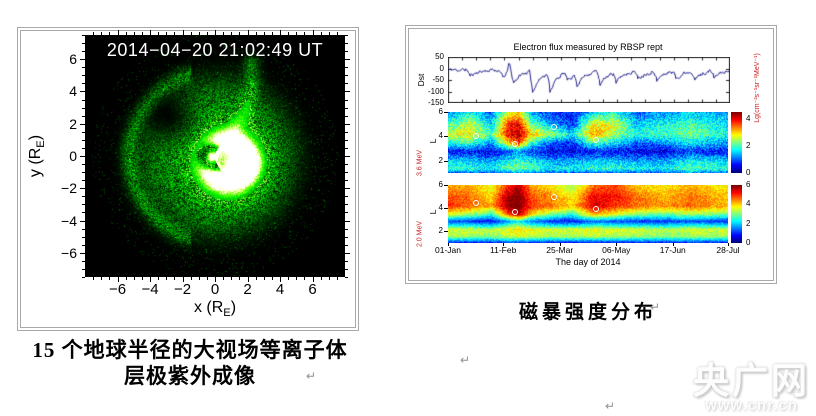  I want to click on left-figure-caption: 15 个地球半径的大视场等离子体 层极紫外成像, so click(190, 363).